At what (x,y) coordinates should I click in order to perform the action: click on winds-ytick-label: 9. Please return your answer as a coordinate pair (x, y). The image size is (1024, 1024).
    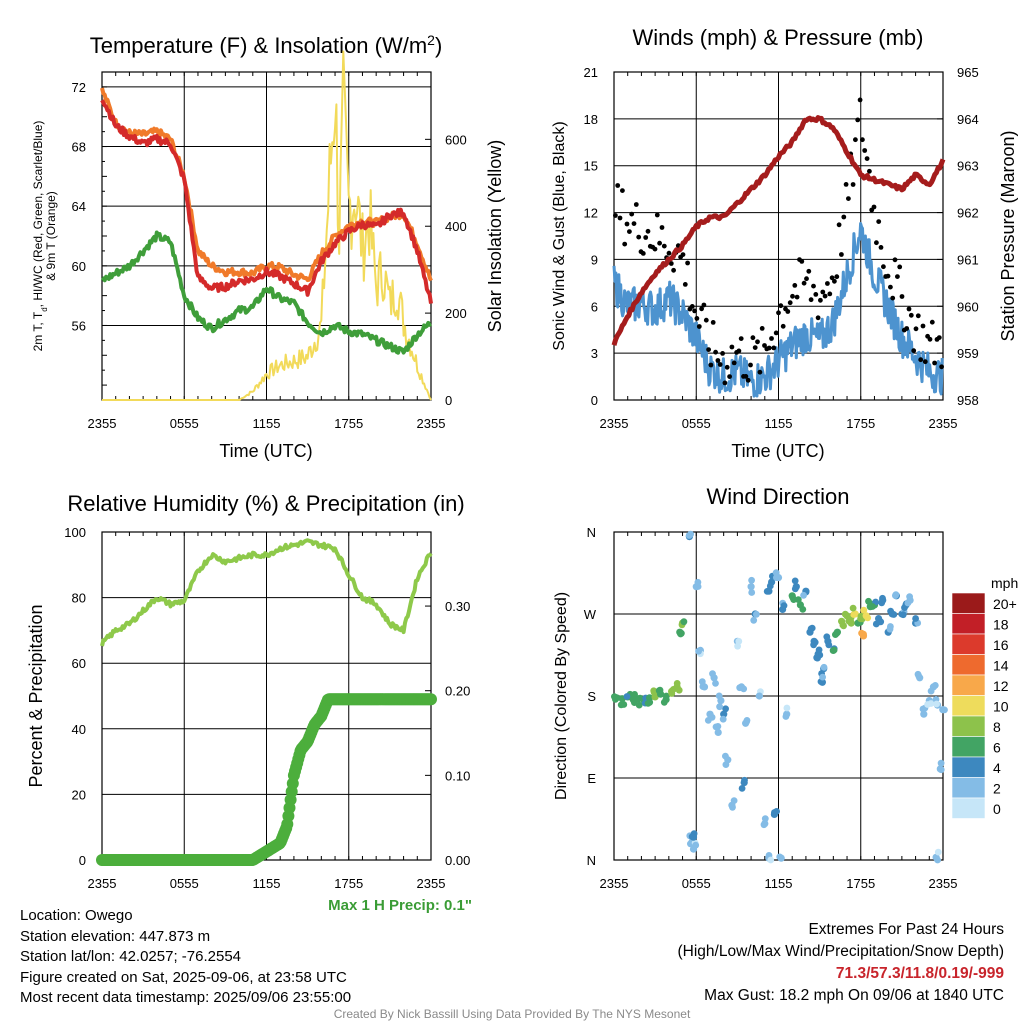
    Looking at the image, I should click on (594, 259).